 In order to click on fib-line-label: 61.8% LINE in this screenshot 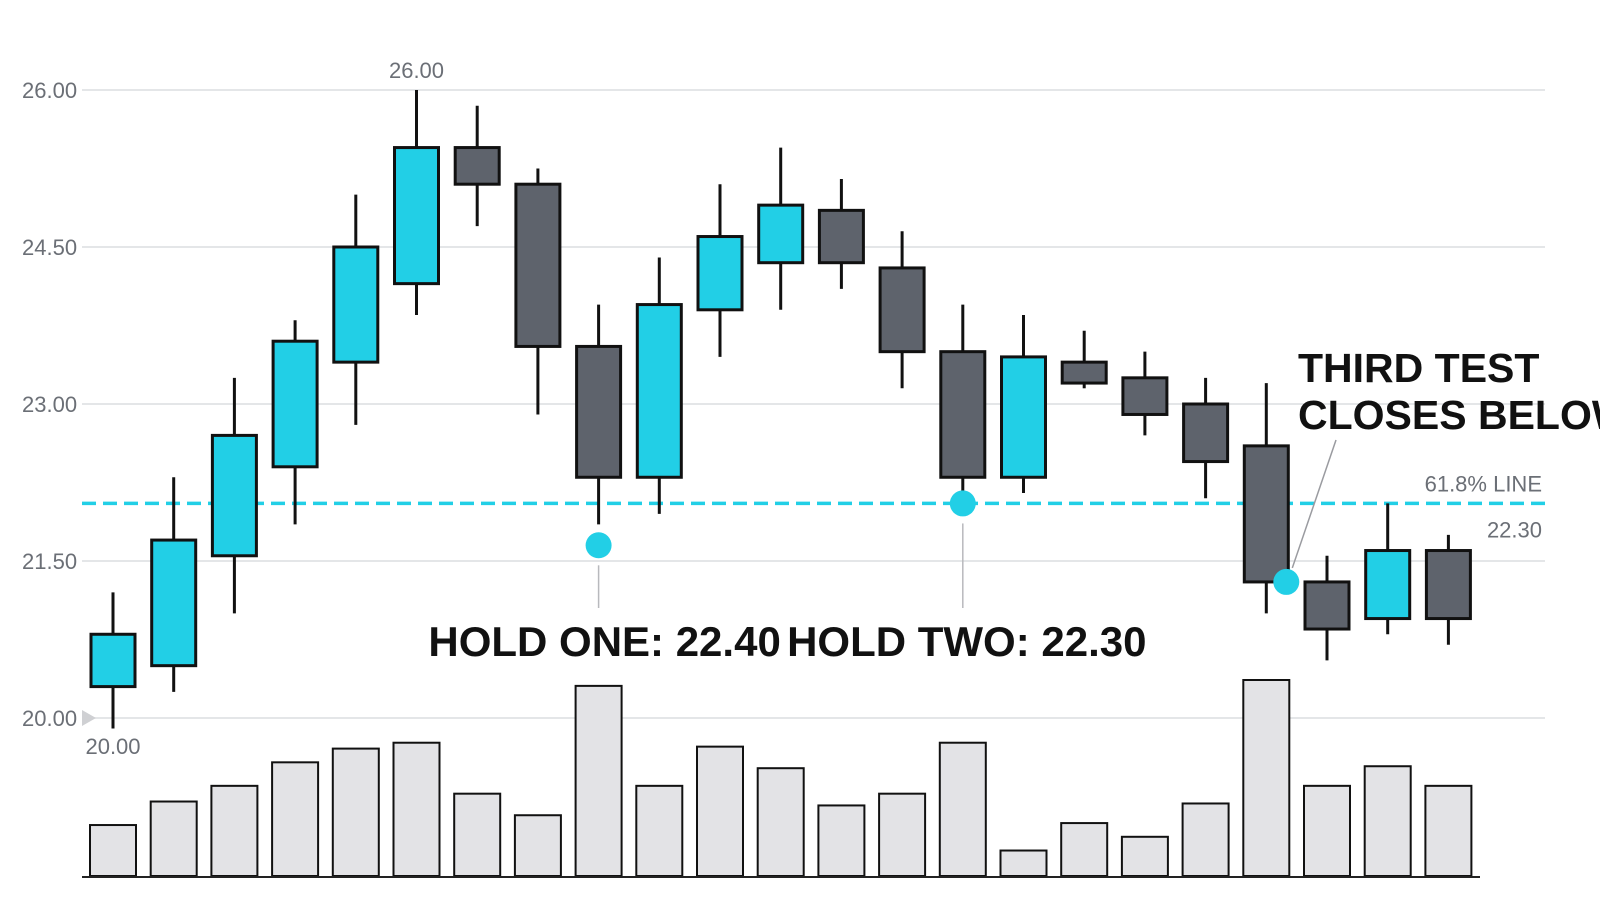, I will do `click(1483, 483)`.